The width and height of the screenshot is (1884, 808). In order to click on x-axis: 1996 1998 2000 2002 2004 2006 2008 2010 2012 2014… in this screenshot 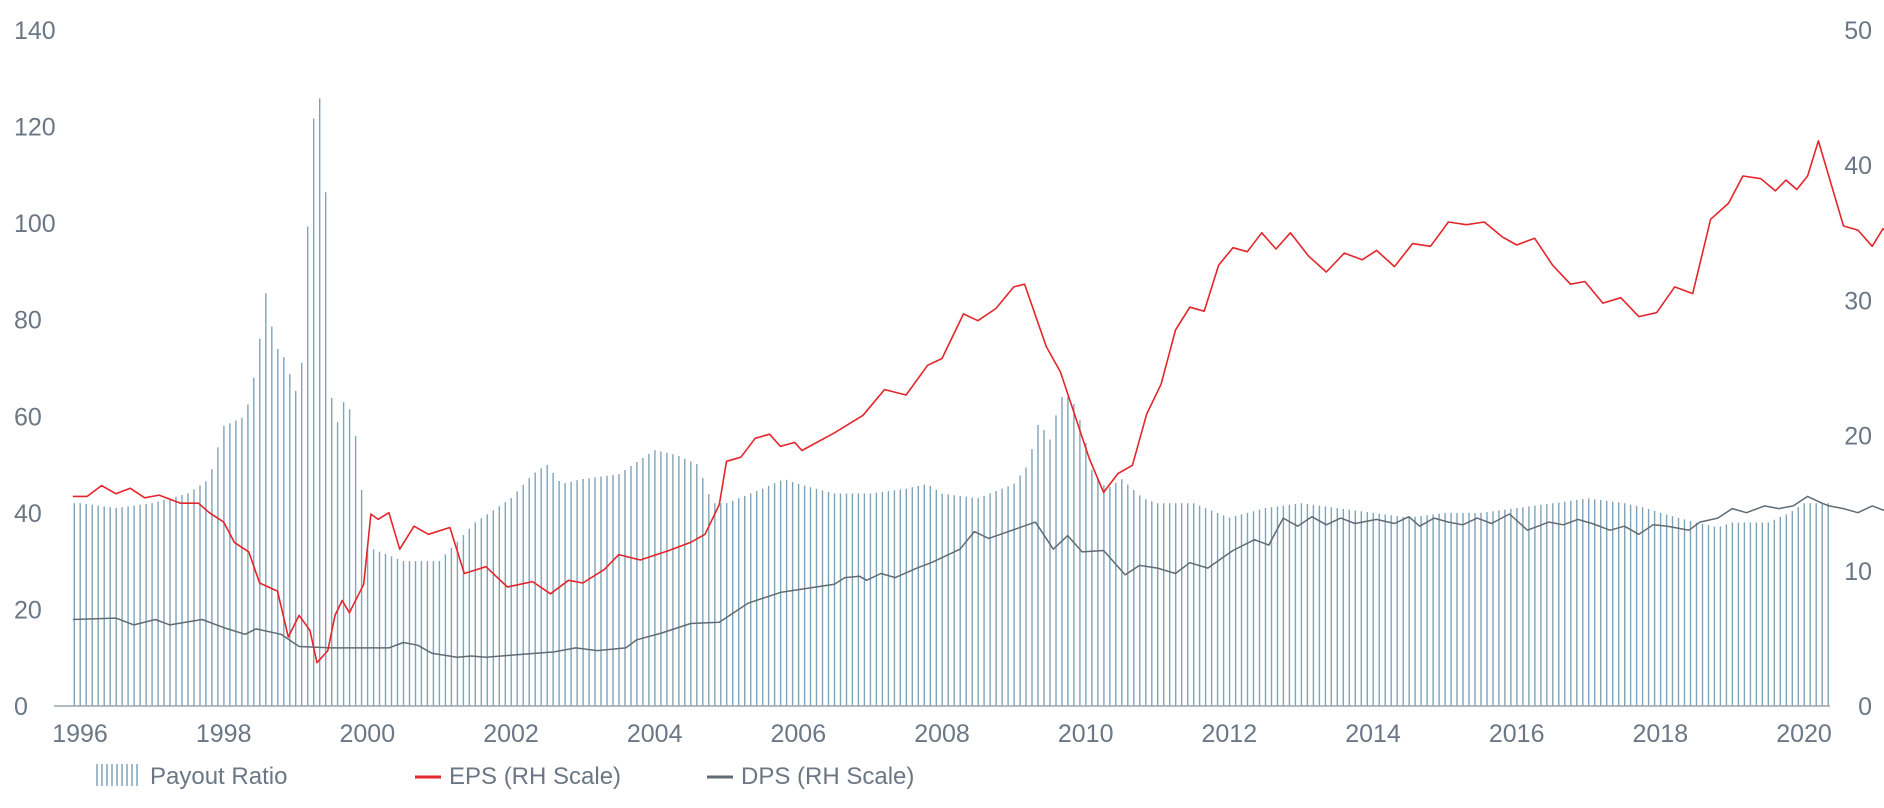, I will do `click(942, 734)`.